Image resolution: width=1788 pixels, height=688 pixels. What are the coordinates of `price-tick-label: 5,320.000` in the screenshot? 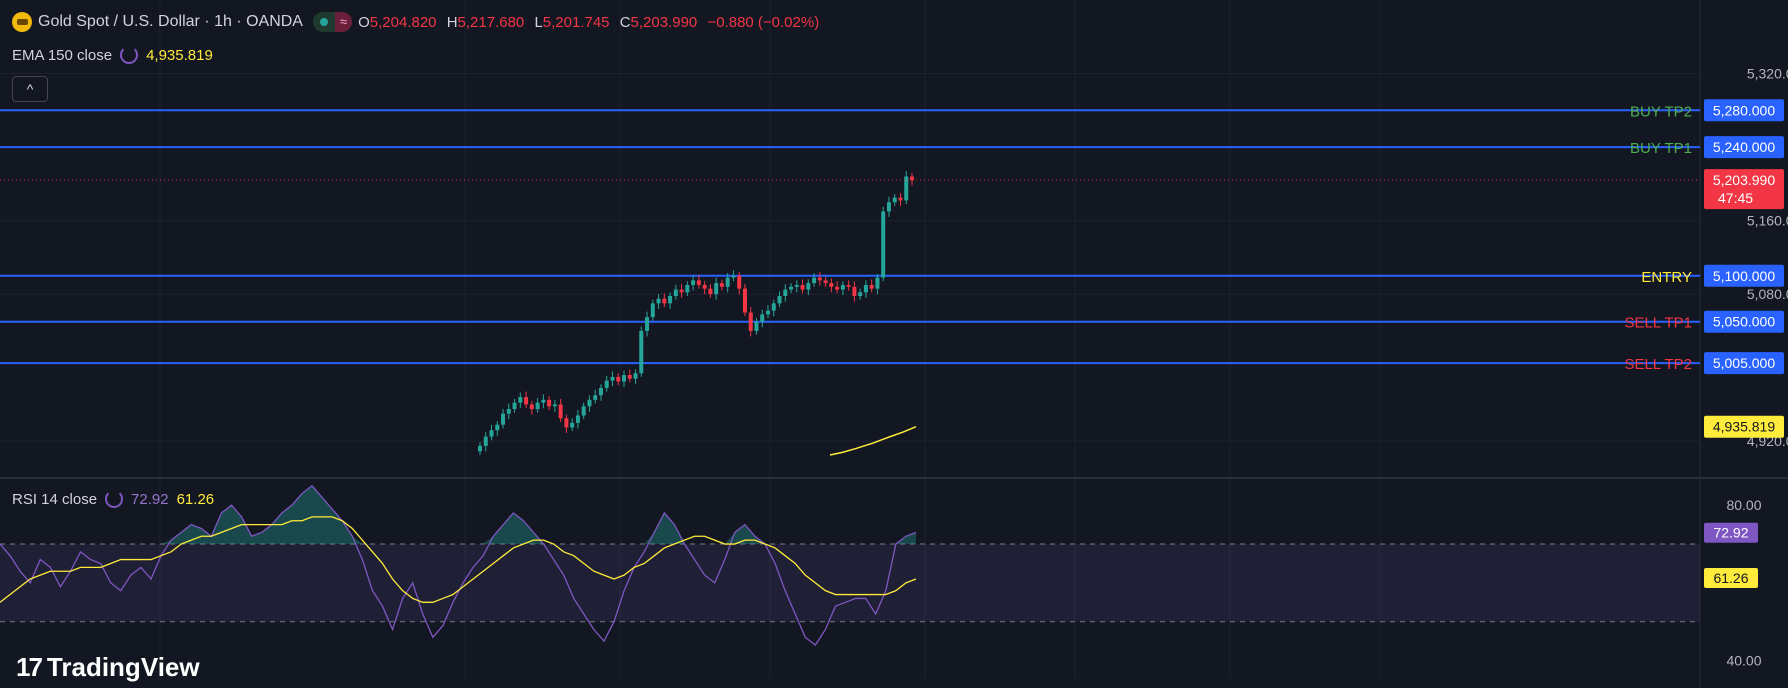 It's located at (1767, 74).